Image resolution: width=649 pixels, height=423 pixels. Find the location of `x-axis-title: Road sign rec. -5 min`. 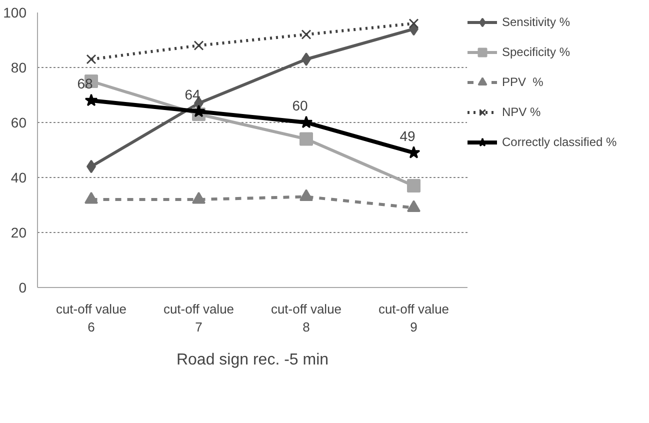

x-axis-title: Road sign rec. -5 min is located at coordinates (252, 360).